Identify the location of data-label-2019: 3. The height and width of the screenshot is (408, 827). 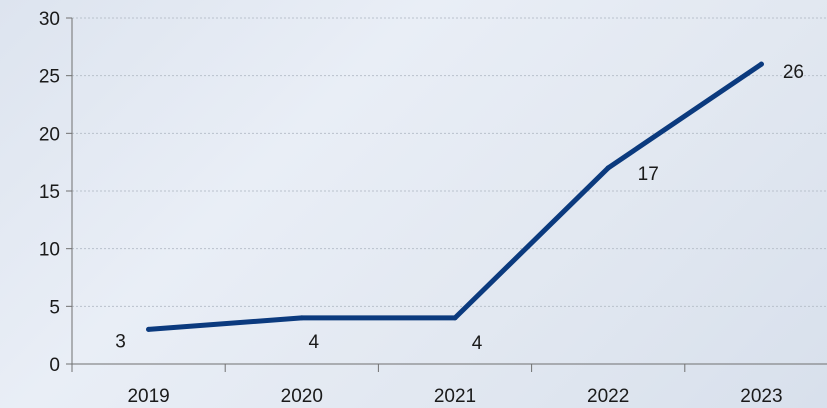
(120, 341).